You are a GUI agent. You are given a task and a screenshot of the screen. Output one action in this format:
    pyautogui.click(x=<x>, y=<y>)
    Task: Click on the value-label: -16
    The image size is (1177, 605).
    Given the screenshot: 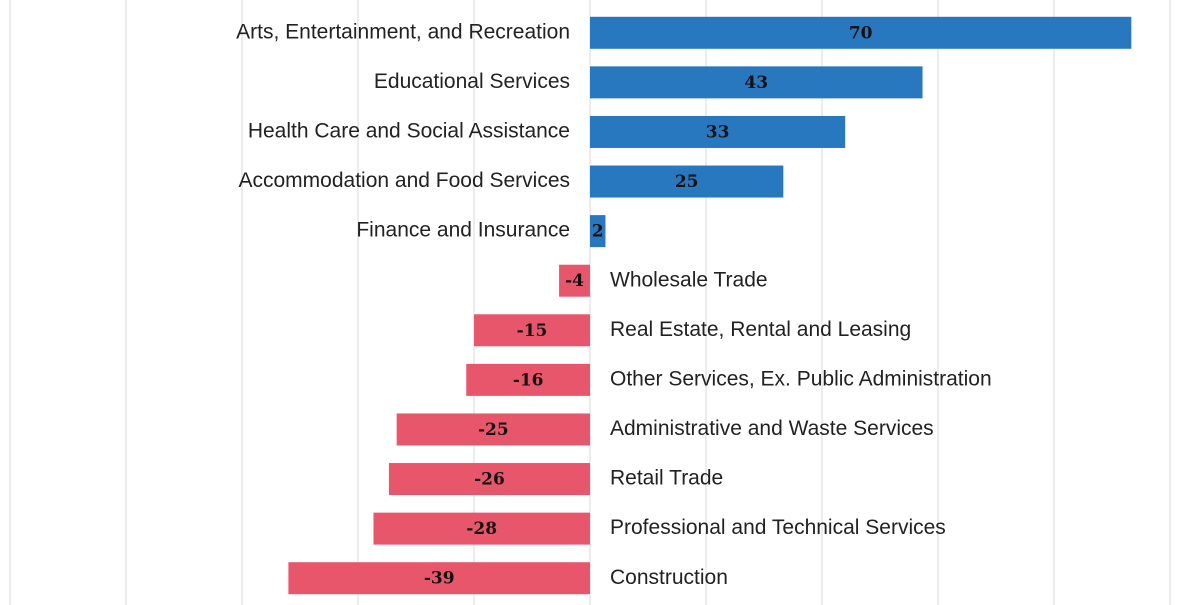 What is the action you would take?
    pyautogui.click(x=528, y=380)
    